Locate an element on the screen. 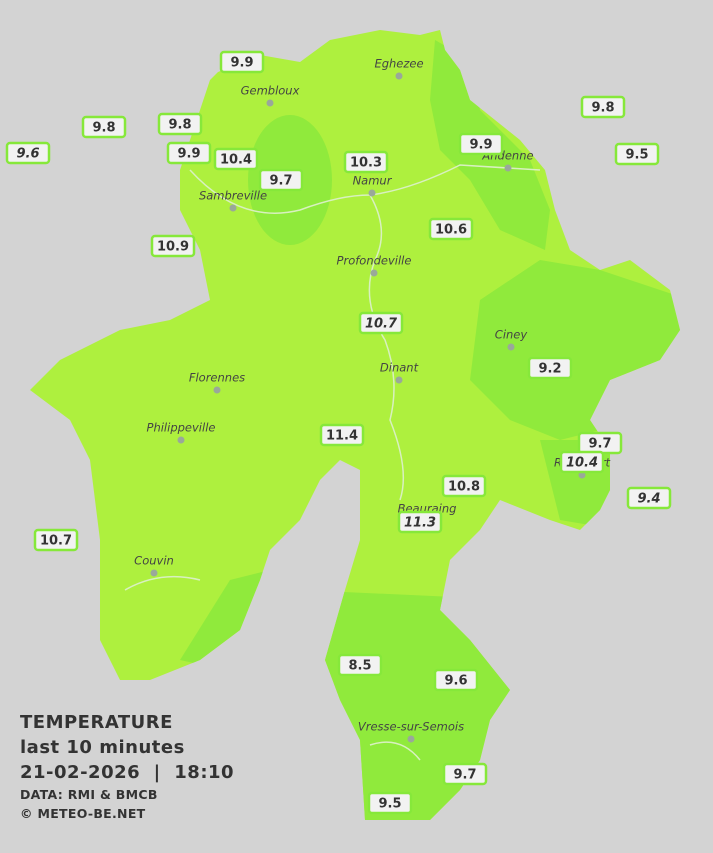 This screenshot has width=713, height=853. city-label: Philippeville is located at coordinates (181, 428).